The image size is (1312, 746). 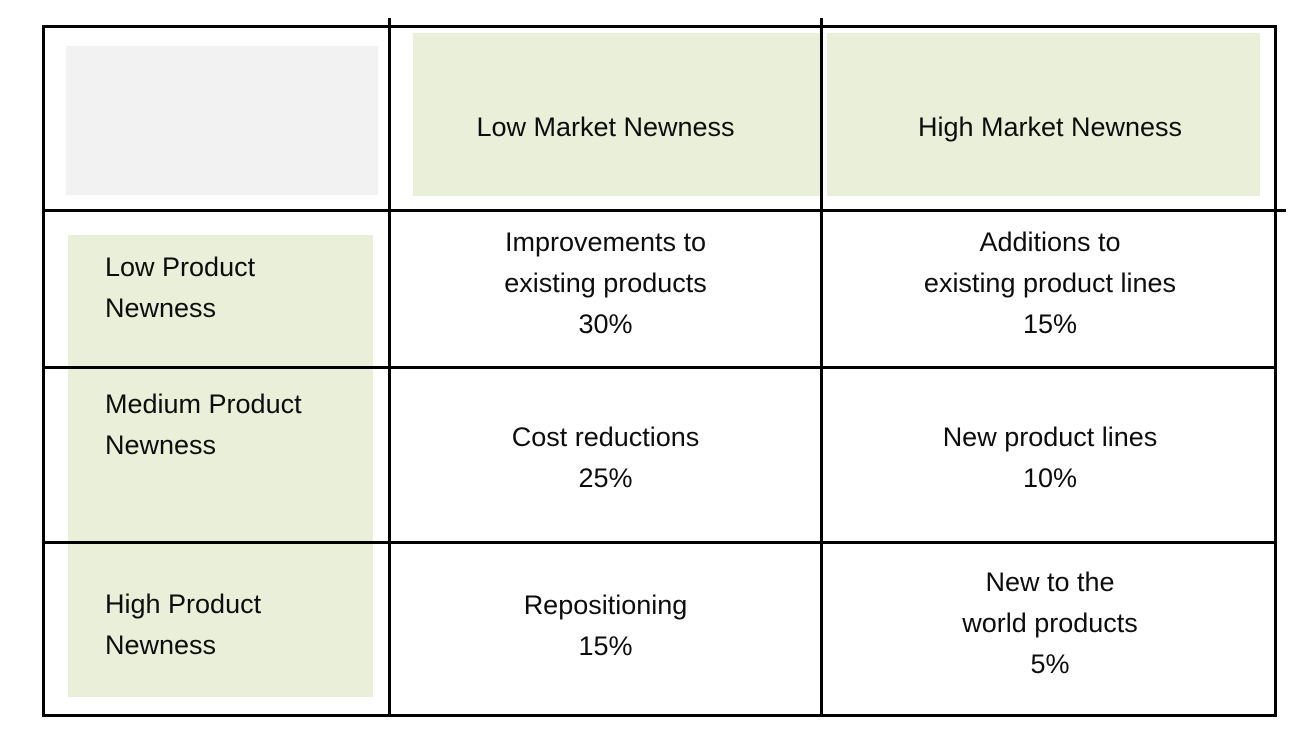 I want to click on row-label-line: Low Product, so click(x=180, y=267).